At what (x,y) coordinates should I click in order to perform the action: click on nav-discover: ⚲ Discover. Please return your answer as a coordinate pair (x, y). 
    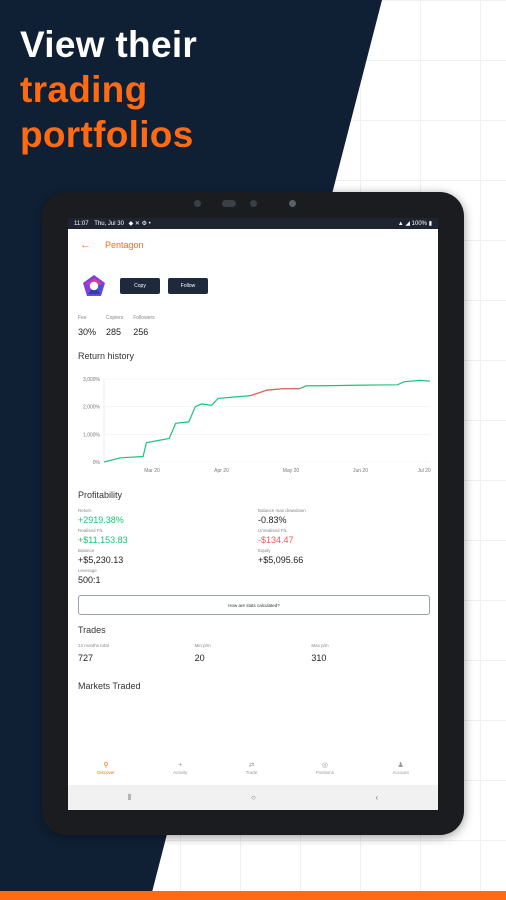
    Looking at the image, I should click on (106, 768).